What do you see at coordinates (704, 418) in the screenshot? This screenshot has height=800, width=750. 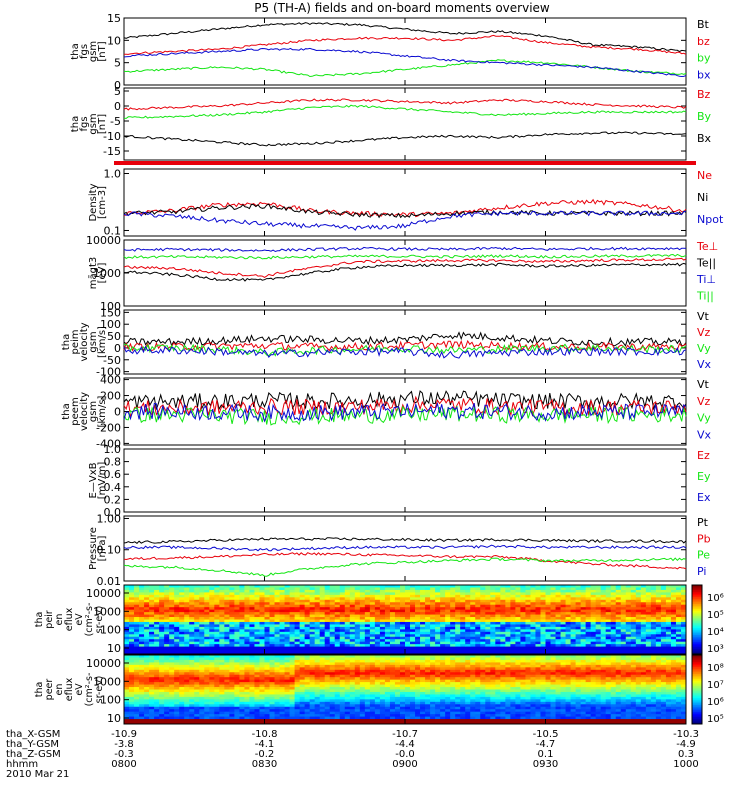 I see `legend-entry: Vy` at bounding box center [704, 418].